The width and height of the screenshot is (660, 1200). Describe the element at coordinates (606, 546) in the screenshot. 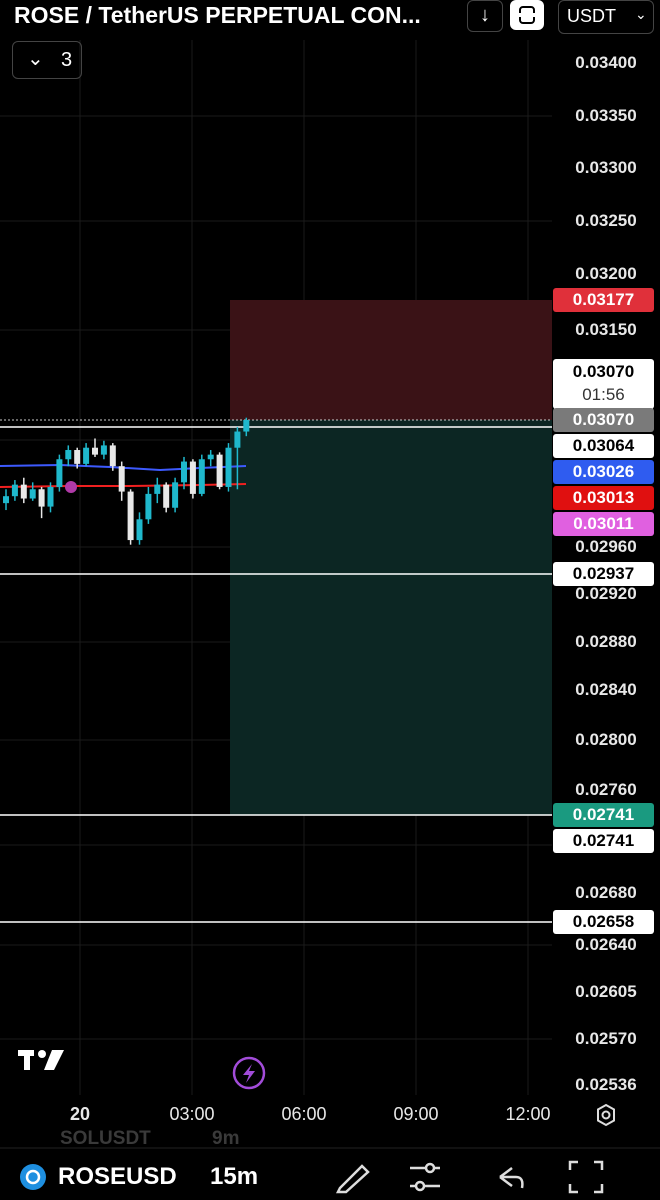

I see `price-label: 0.02960` at that location.